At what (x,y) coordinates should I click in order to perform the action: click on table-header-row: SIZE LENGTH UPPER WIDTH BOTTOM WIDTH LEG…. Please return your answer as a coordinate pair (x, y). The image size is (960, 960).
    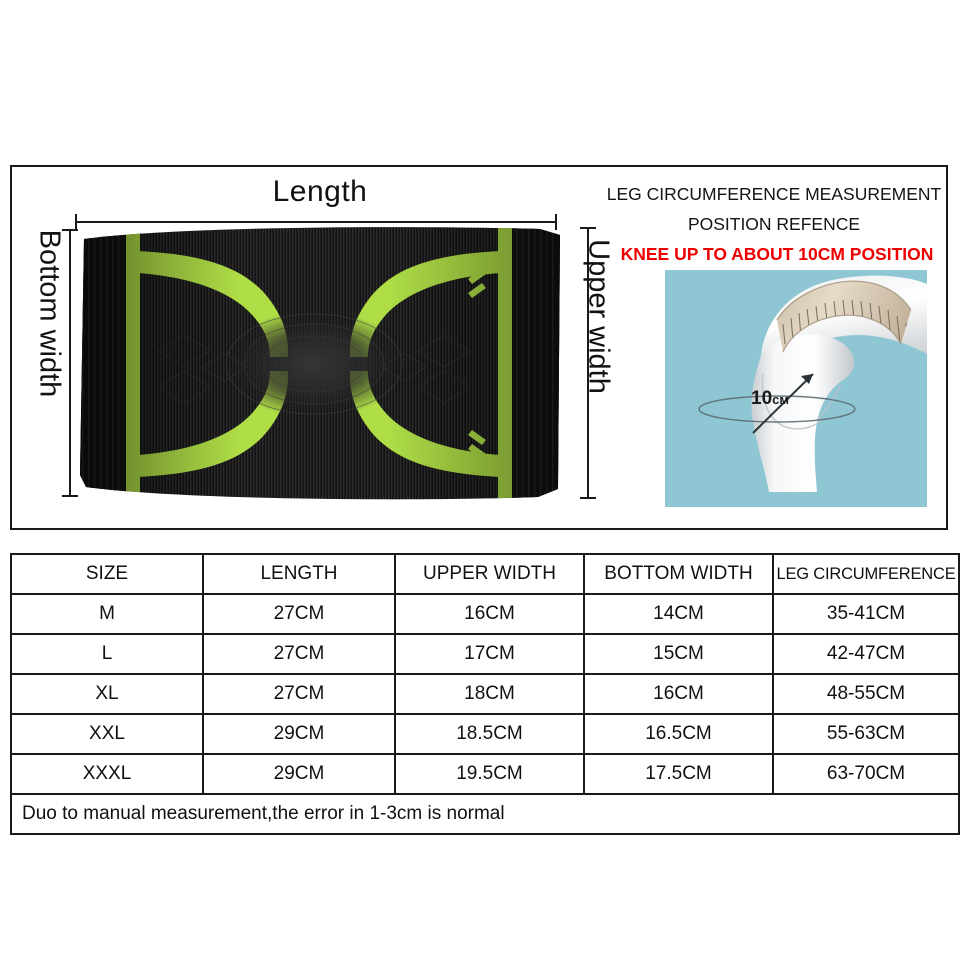
    Looking at the image, I should click on (485, 574).